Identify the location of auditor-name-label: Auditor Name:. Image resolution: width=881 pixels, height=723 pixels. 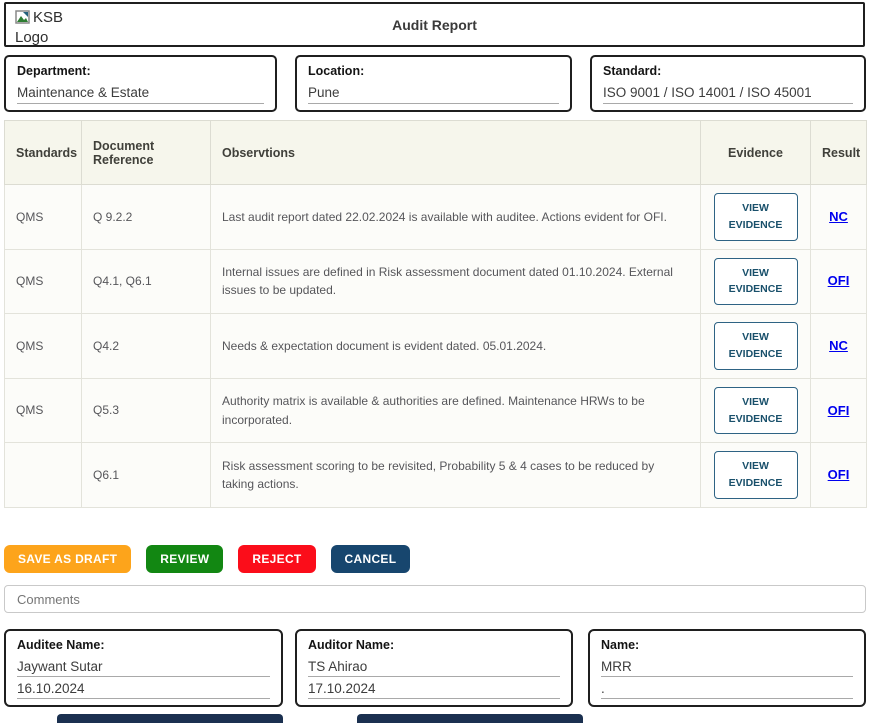
(351, 645).